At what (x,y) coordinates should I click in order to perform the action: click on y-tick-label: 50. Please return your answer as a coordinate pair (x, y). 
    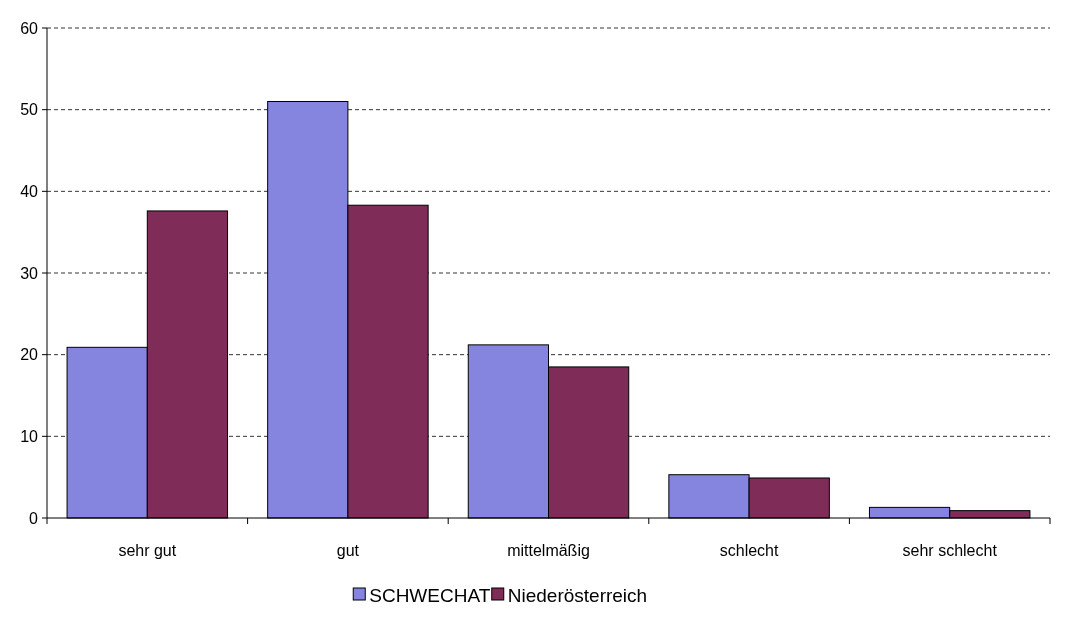
    Looking at the image, I should click on (29, 110).